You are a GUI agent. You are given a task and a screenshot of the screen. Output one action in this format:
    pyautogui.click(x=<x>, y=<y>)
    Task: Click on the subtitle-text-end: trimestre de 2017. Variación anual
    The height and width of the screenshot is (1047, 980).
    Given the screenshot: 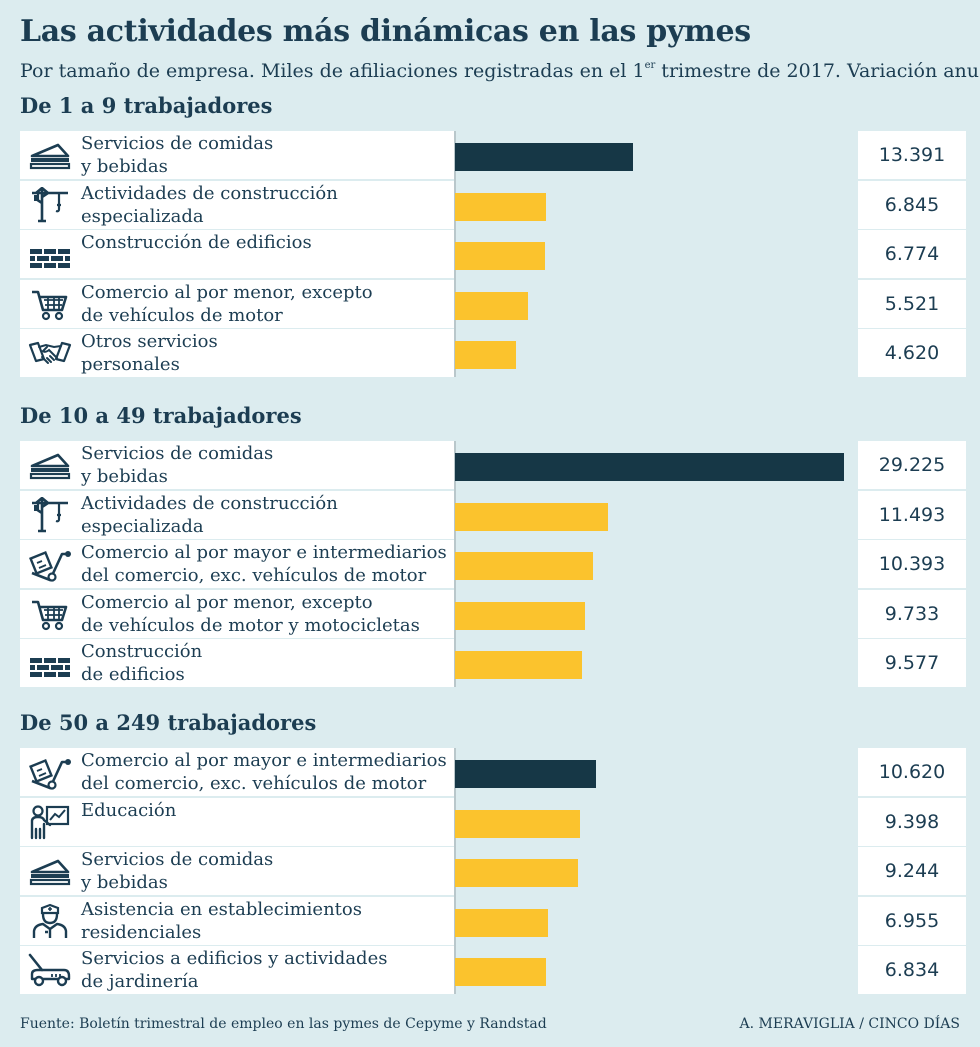 What is the action you would take?
    pyautogui.click(x=817, y=71)
    